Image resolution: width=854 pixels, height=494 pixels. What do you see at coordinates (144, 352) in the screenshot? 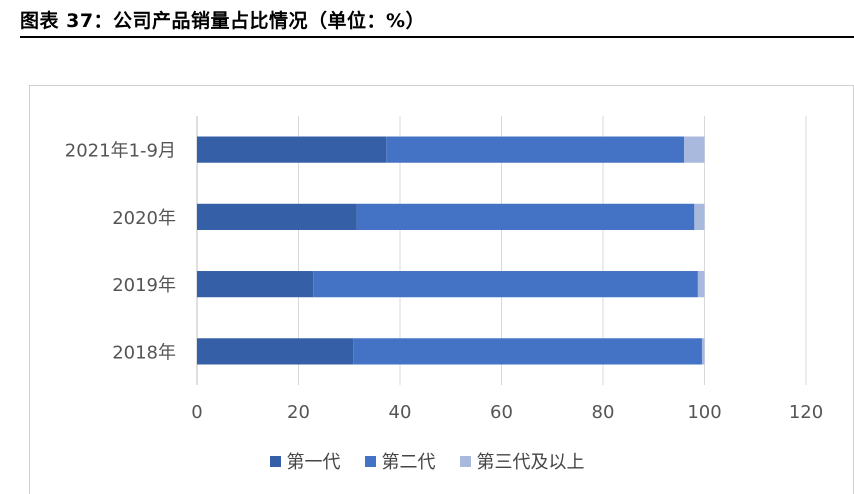
I see `y-category-label: 2018年` at bounding box center [144, 352].